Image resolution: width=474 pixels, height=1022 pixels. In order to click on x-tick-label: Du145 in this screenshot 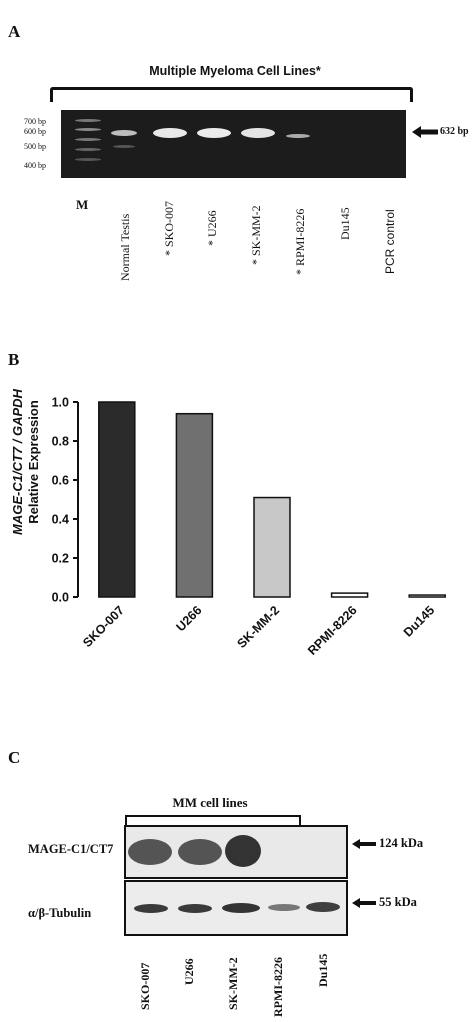, I will do `click(419, 621)`.